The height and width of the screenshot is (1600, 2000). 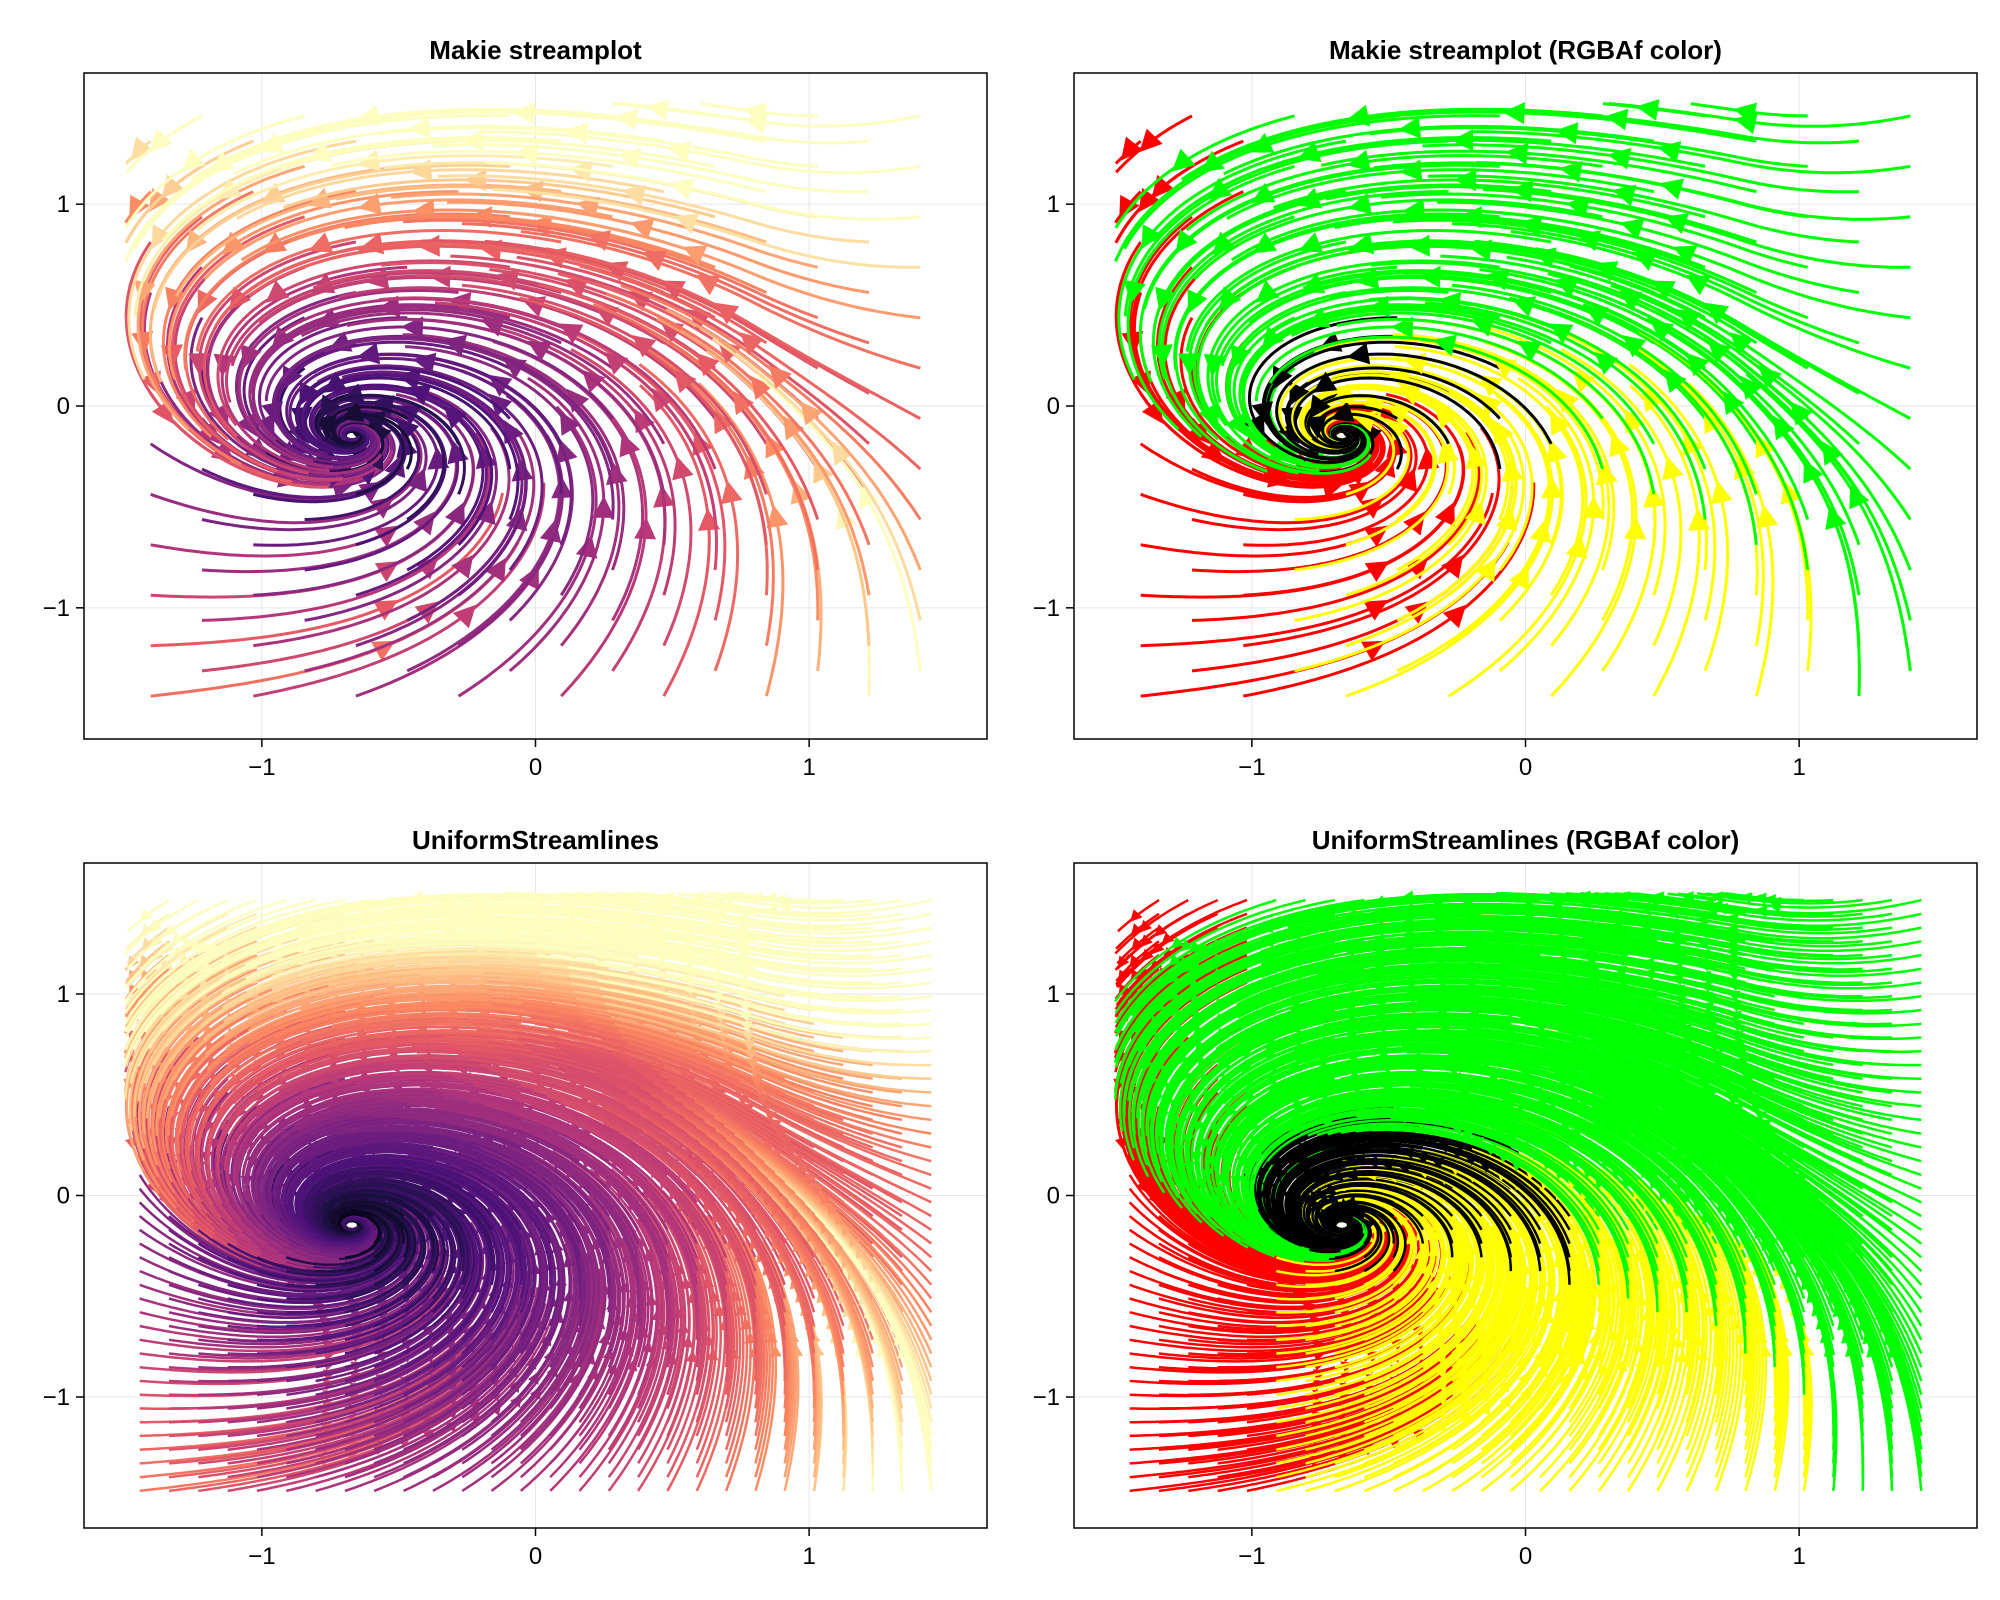 I want to click on y-tick-label: −1, so click(x=56, y=608).